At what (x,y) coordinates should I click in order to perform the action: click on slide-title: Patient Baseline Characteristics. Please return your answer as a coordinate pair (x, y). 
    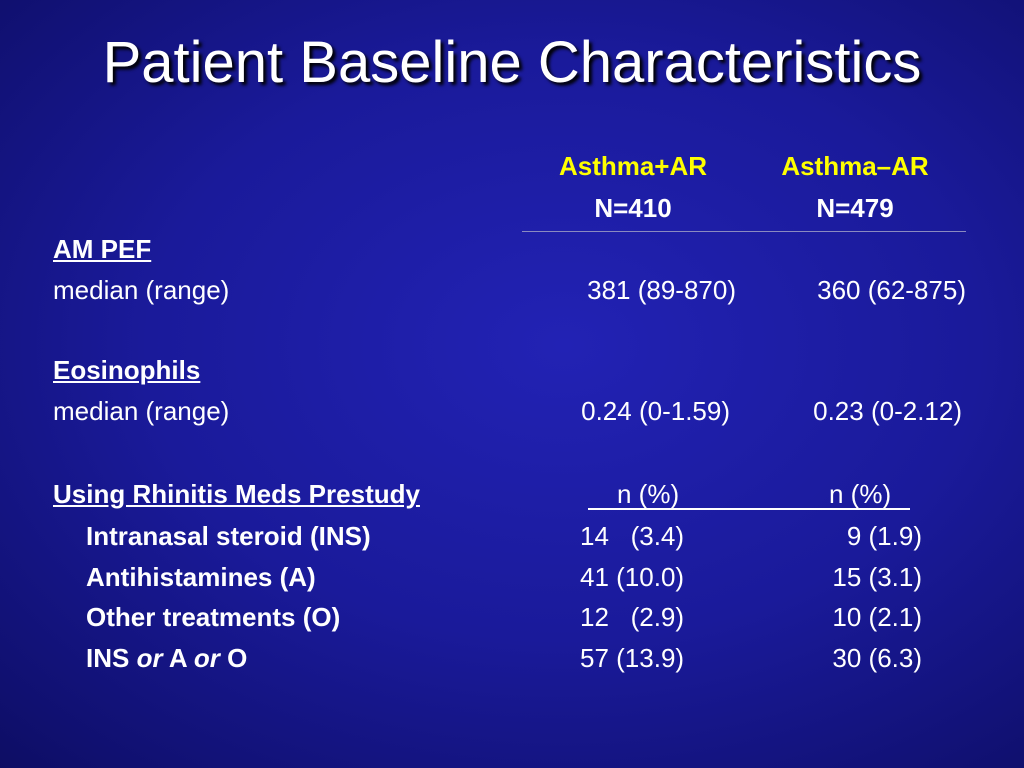
    Looking at the image, I should click on (512, 62).